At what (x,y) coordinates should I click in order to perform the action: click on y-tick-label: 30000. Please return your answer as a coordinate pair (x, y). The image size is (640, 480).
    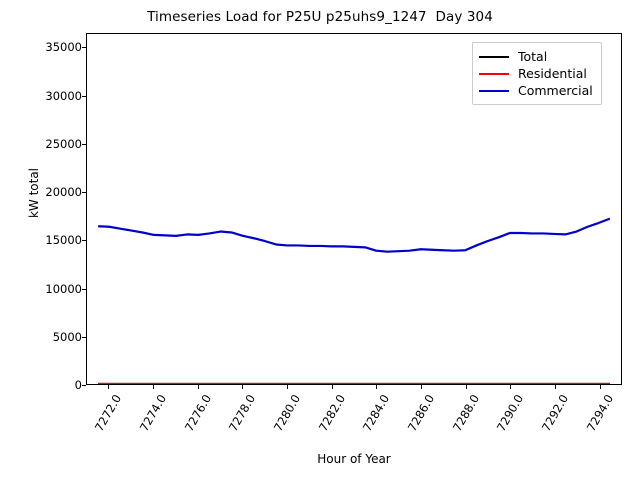
    Looking at the image, I should click on (63, 95).